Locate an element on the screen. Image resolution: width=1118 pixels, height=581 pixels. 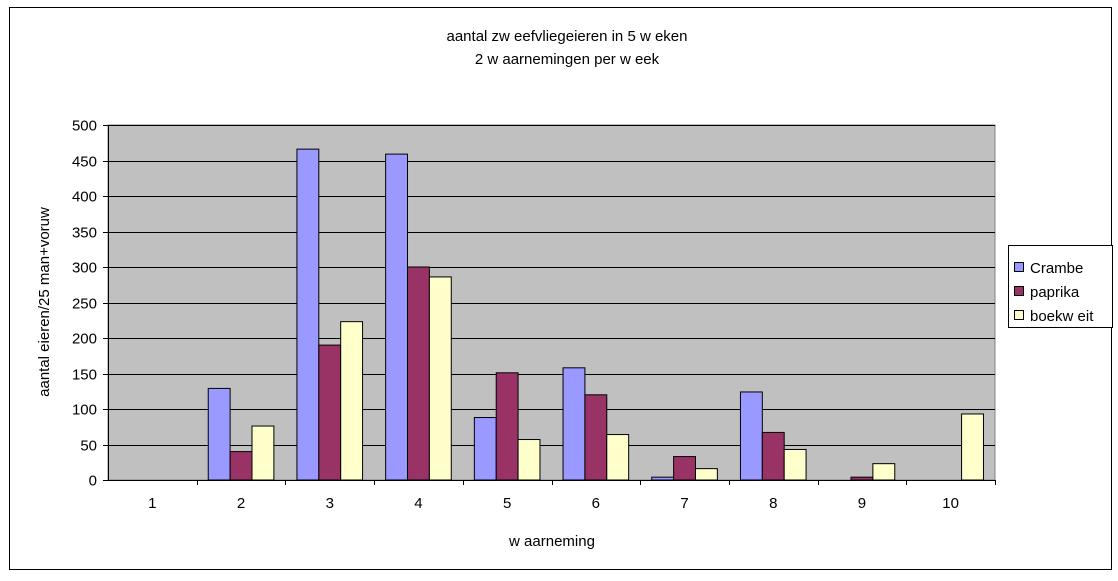
y-tick-label: 200 is located at coordinates (84, 339).